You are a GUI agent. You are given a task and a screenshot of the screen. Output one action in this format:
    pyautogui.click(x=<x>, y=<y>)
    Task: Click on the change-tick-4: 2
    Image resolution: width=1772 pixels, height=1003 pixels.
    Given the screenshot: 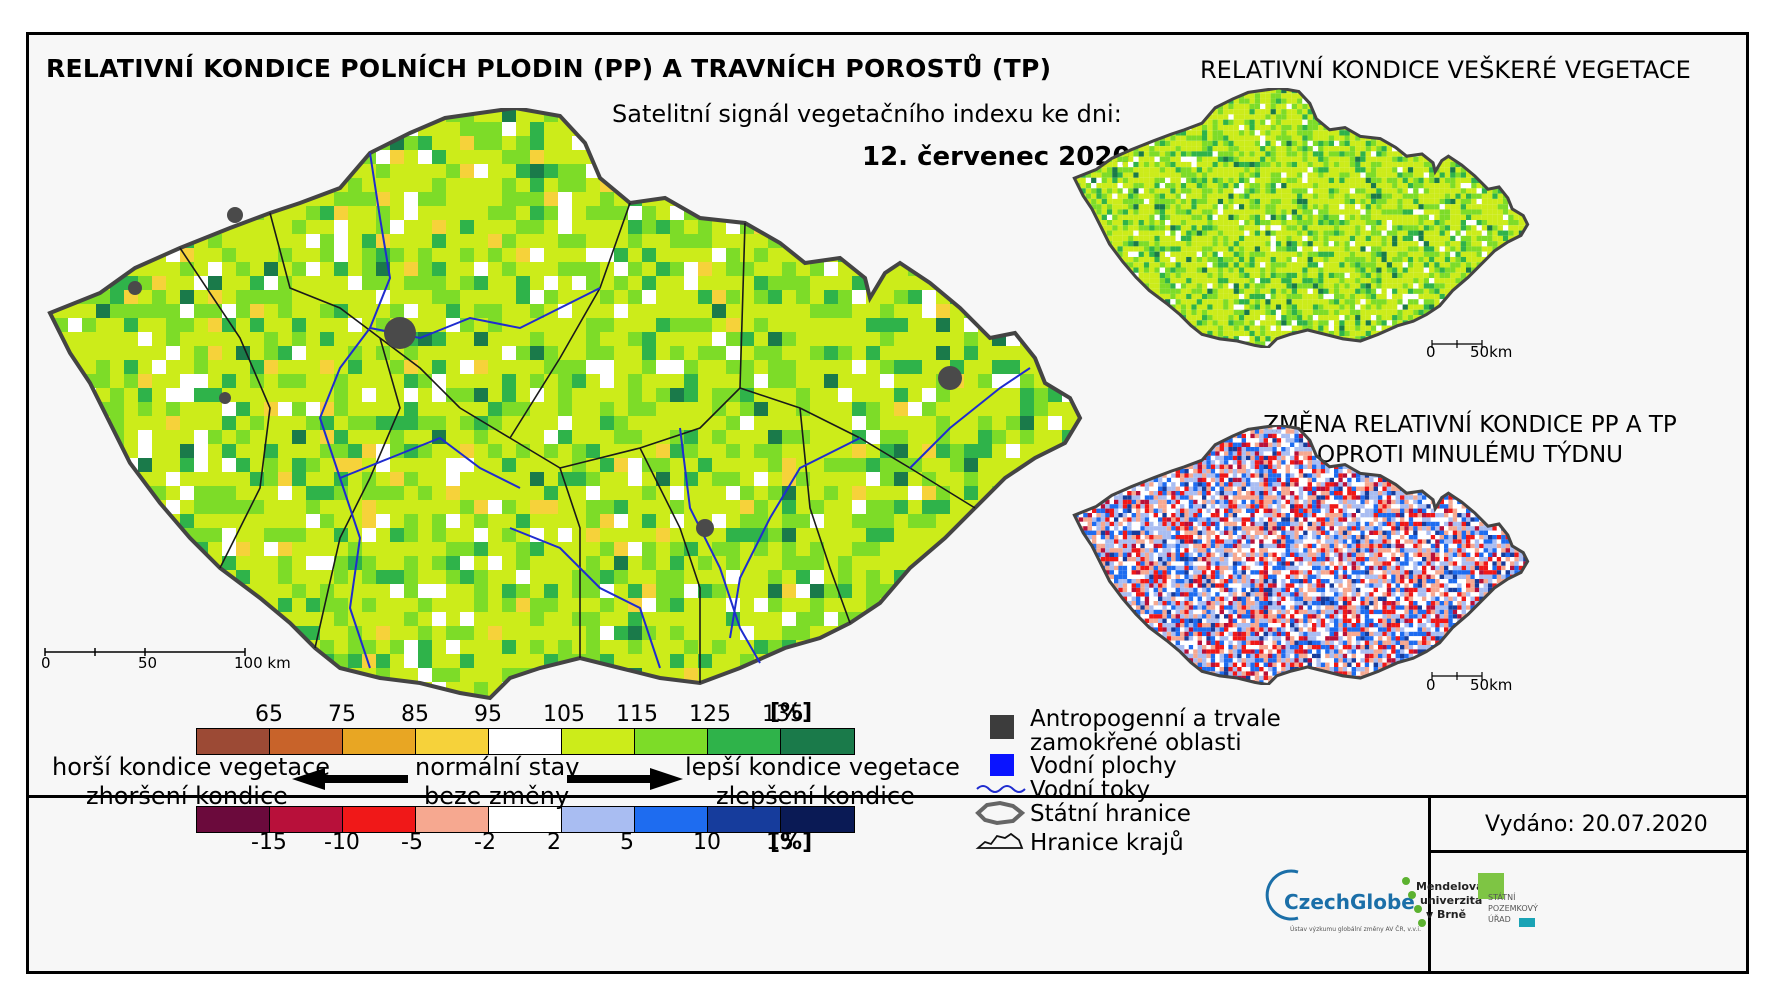 What is the action you would take?
    pyautogui.click(x=554, y=842)
    